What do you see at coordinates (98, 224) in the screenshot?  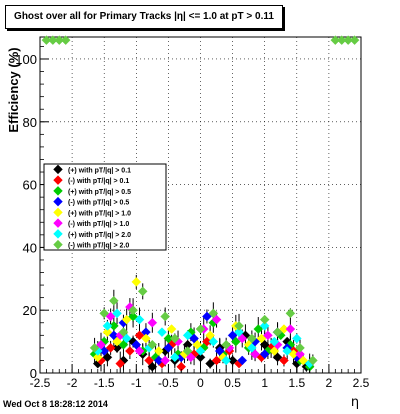 I see `legend-entry: (-) with pT/|q| > 1.0` at bounding box center [98, 224].